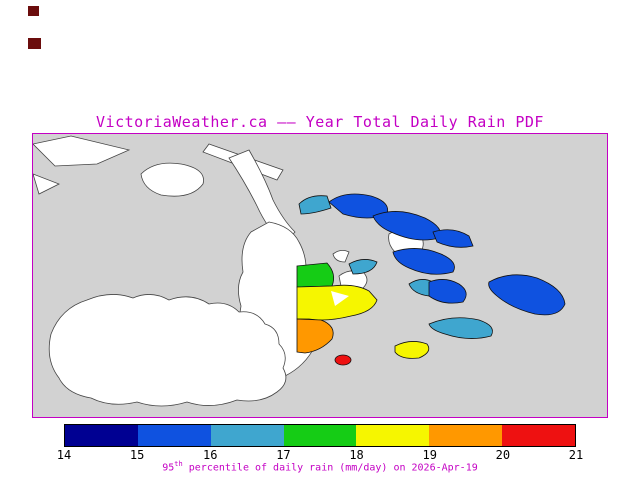 Image resolution: width=640 pixels, height=480 pixels. What do you see at coordinates (283, 455) in the screenshot?
I see `colorbar-tick-label: 17` at bounding box center [283, 455].